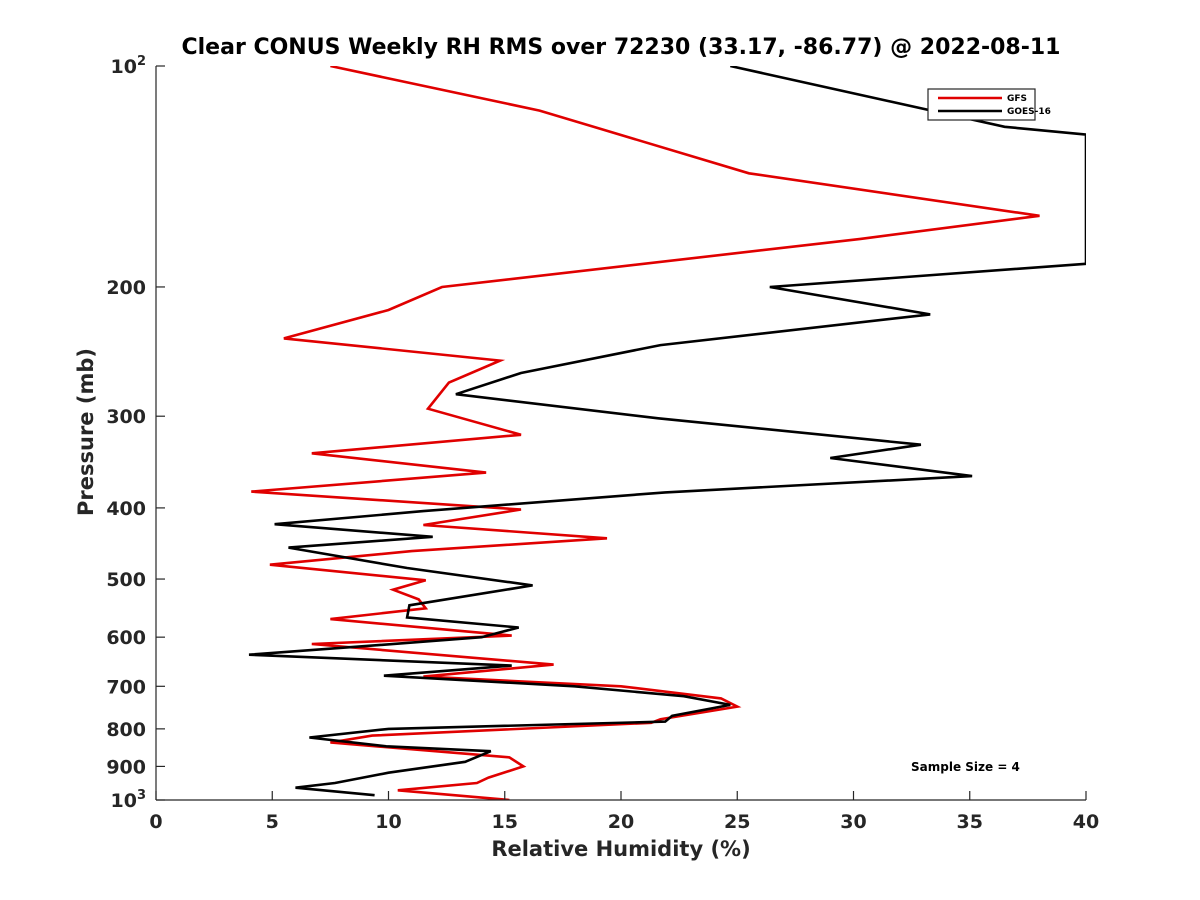  Describe the element at coordinates (129, 66) in the screenshot. I see `y-tick-label: 10²` at that location.